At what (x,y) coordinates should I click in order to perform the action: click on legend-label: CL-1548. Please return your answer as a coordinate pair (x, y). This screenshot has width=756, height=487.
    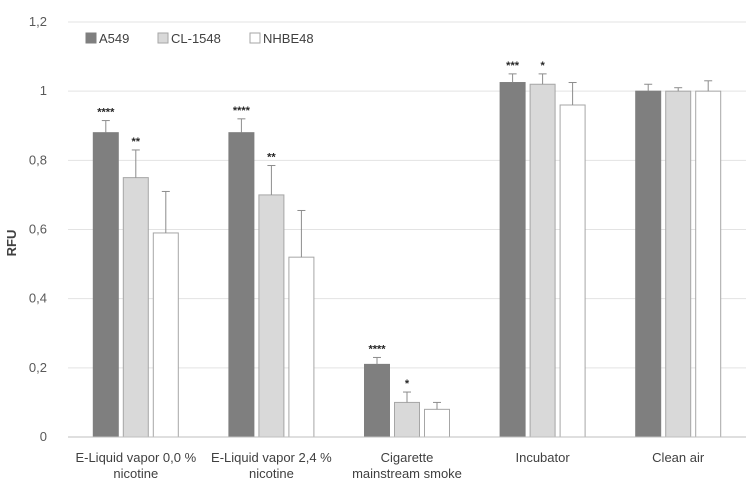
    Looking at the image, I should click on (196, 38).